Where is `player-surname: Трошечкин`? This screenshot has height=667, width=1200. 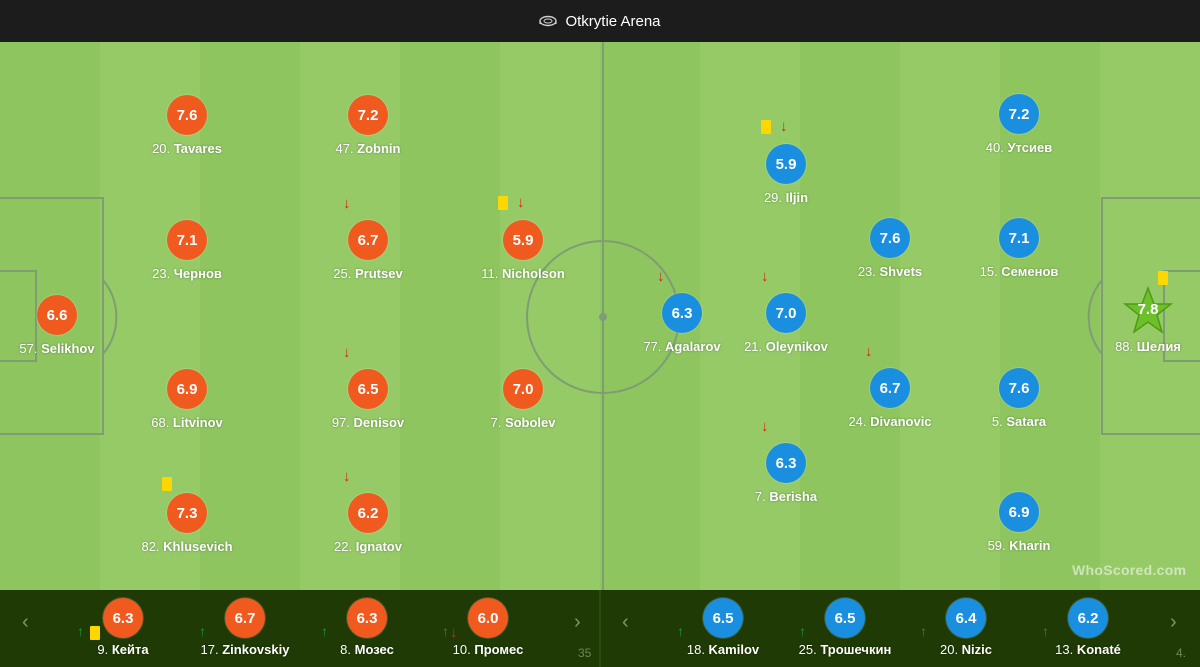
player-surname: Трошечкин is located at coordinates (856, 649).